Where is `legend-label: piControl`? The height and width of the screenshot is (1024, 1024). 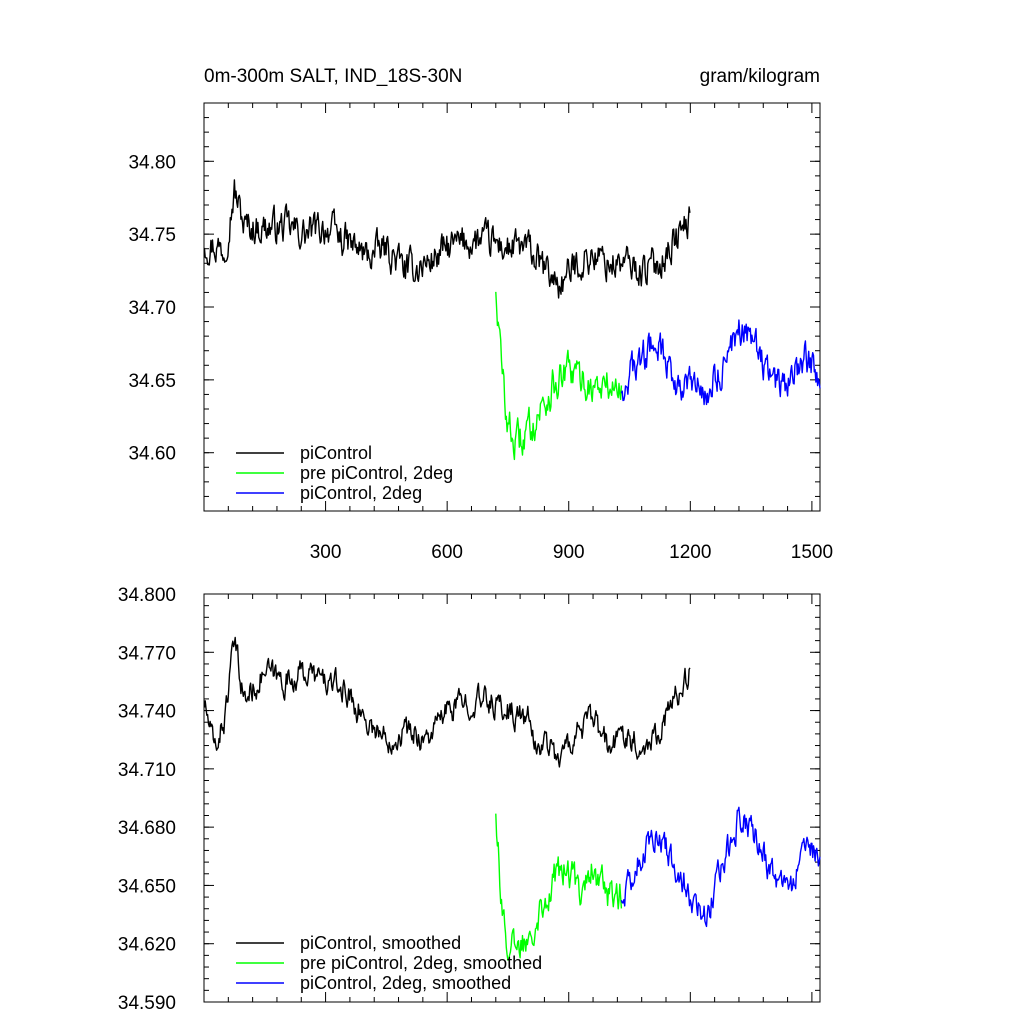 legend-label: piControl is located at coordinates (336, 453).